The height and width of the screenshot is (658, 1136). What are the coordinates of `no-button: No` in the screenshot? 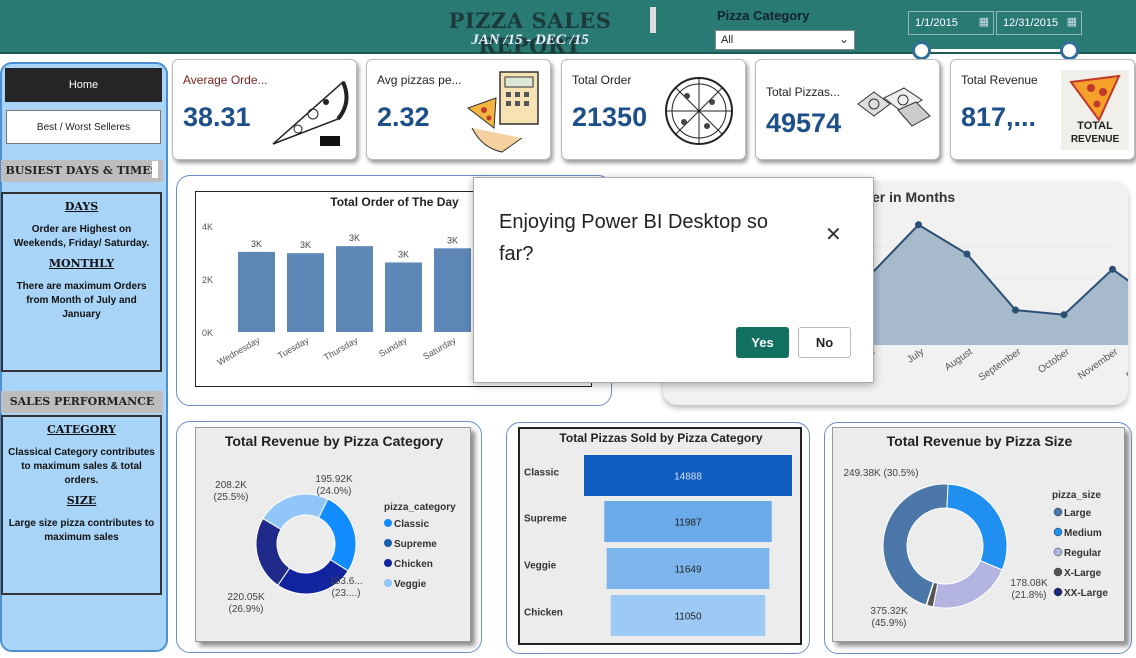 It's located at (824, 342).